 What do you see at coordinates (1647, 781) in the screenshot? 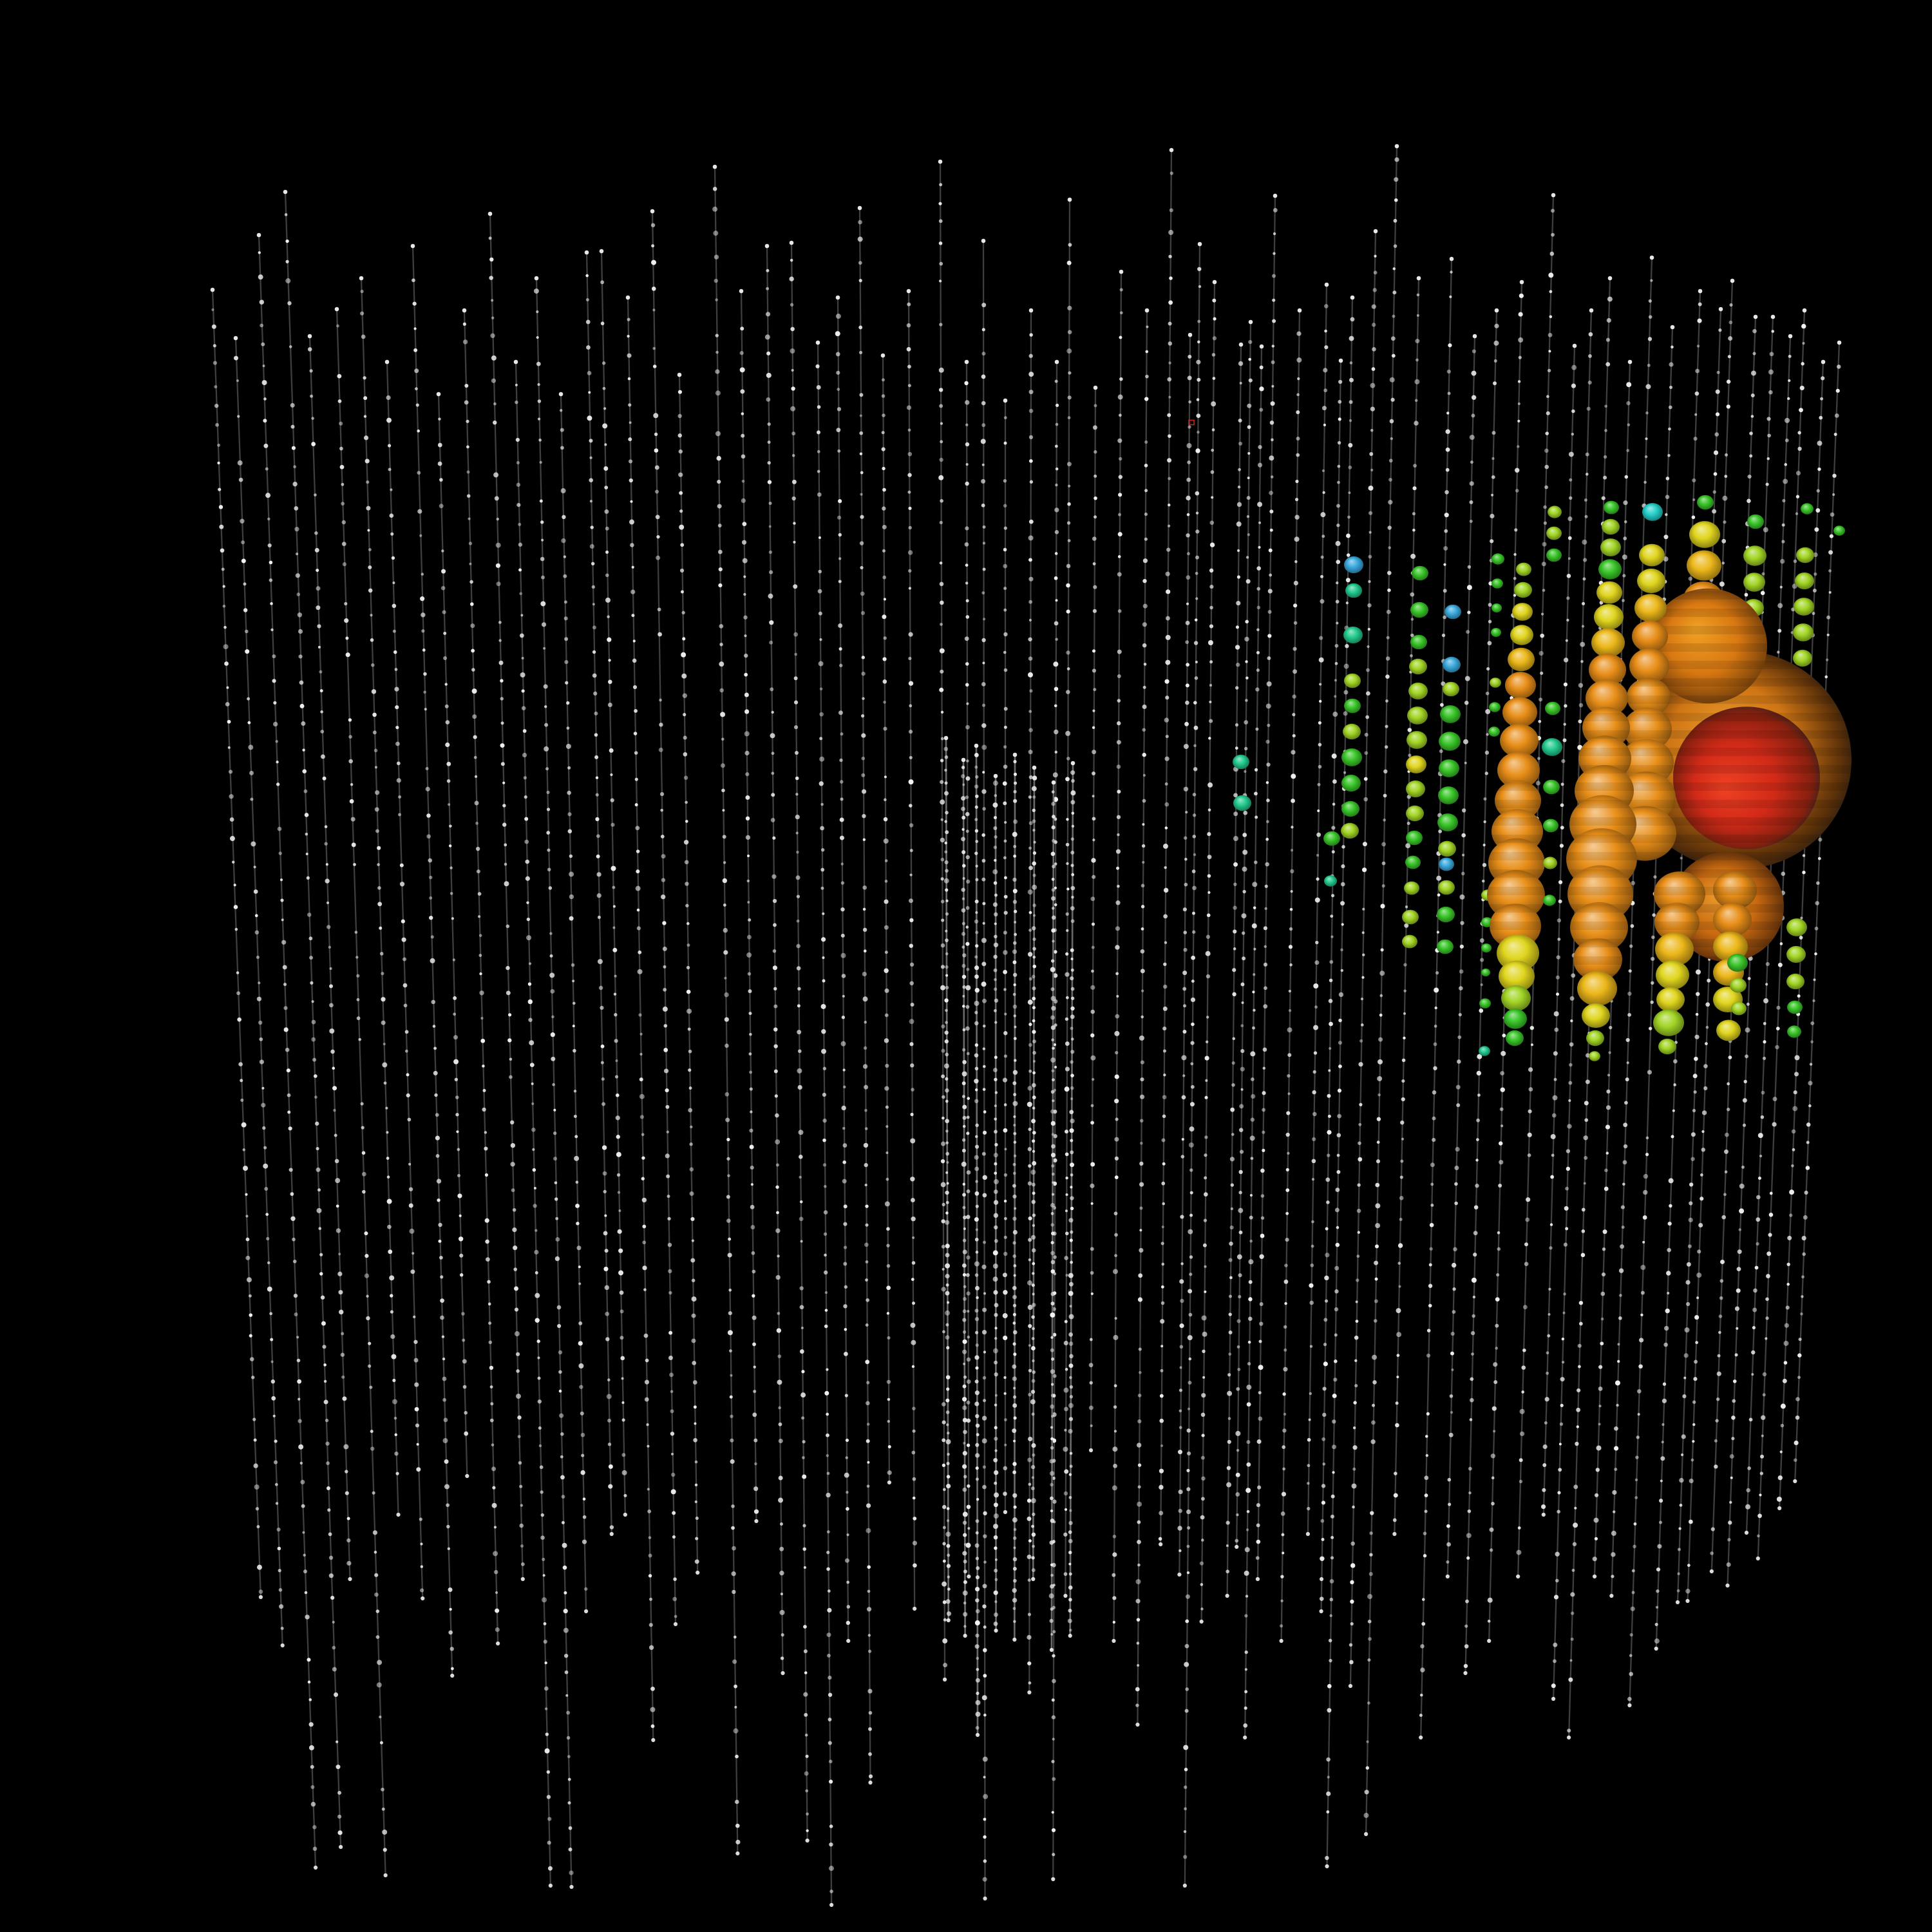
I see `hit-spheres-front` at bounding box center [1647, 781].